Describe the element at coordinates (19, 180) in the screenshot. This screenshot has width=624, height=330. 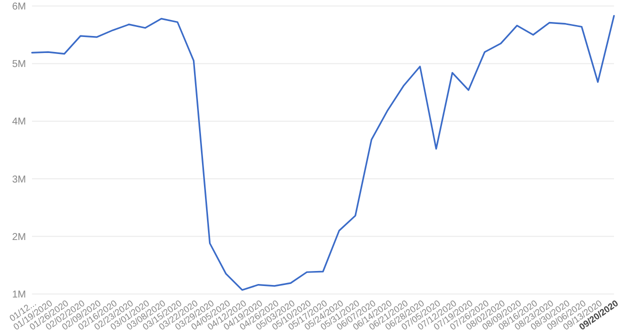
I see `y-tick-label: 3M` at that location.